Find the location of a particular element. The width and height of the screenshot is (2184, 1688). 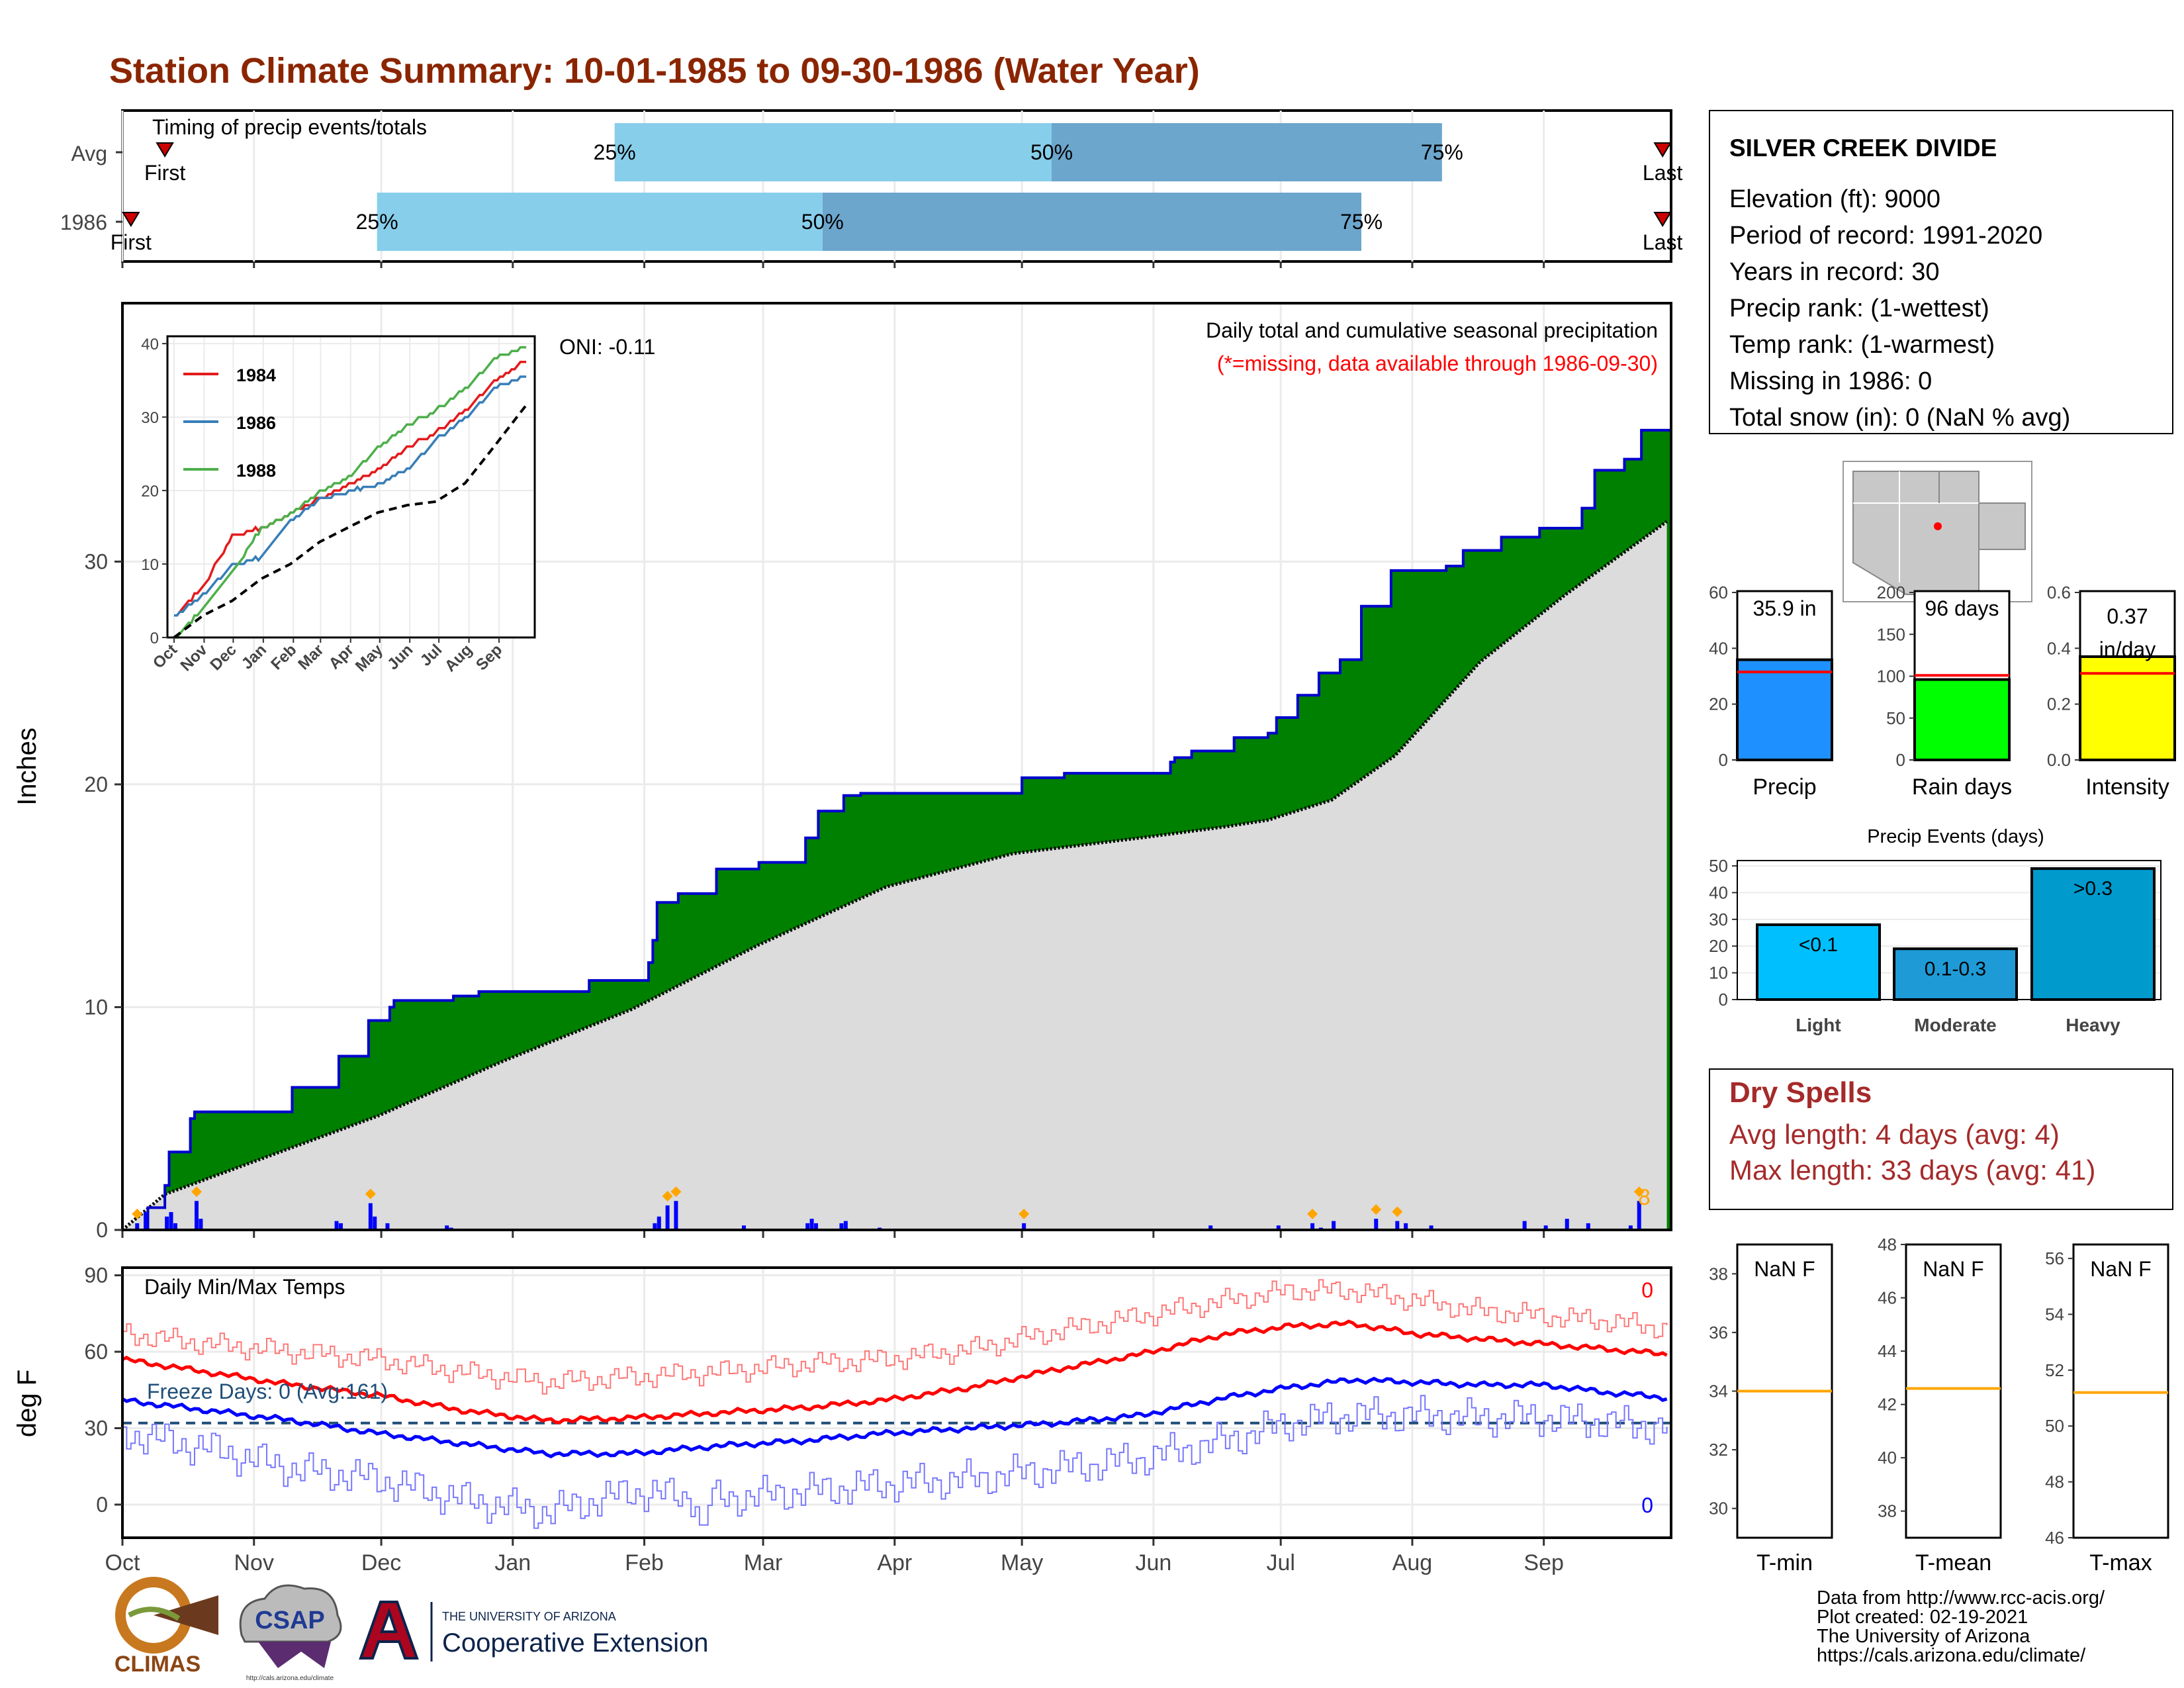

credit-data-source: Data from http://www.rcc-acis.org/ is located at coordinates (1961, 1598).